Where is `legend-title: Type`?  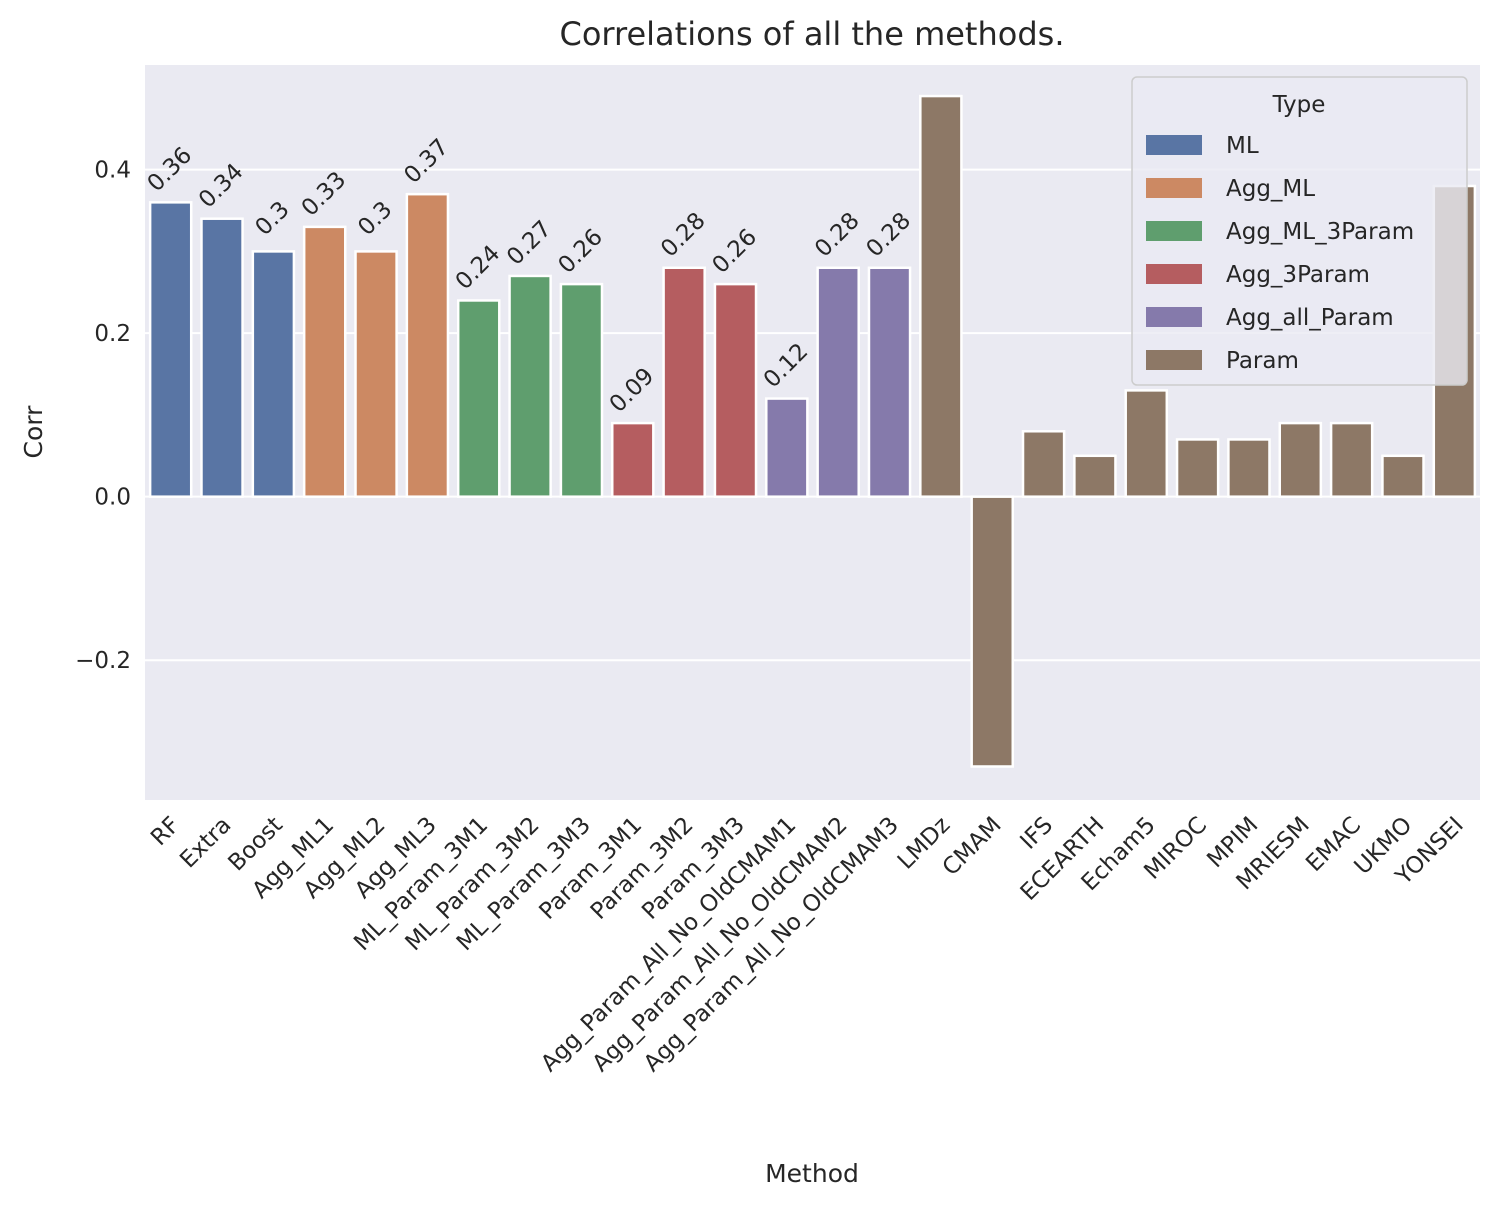 legend-title: Type is located at coordinates (1299, 105).